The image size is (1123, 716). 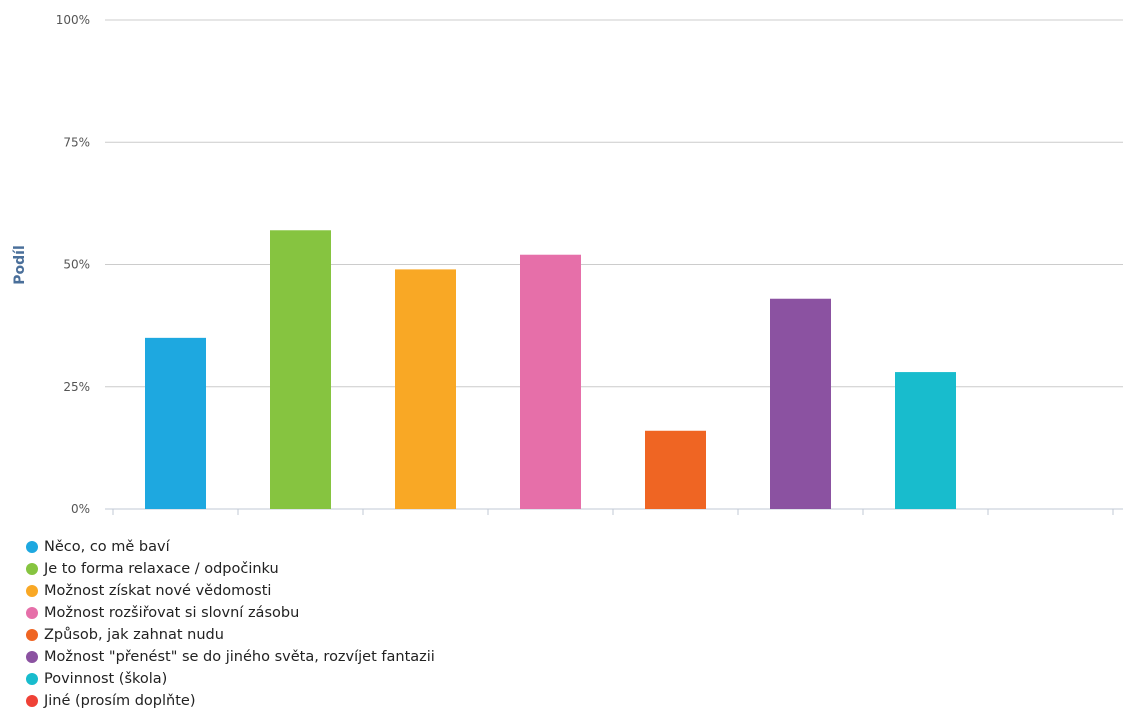 I want to click on y-tick-label: 0%, so click(x=80, y=509).